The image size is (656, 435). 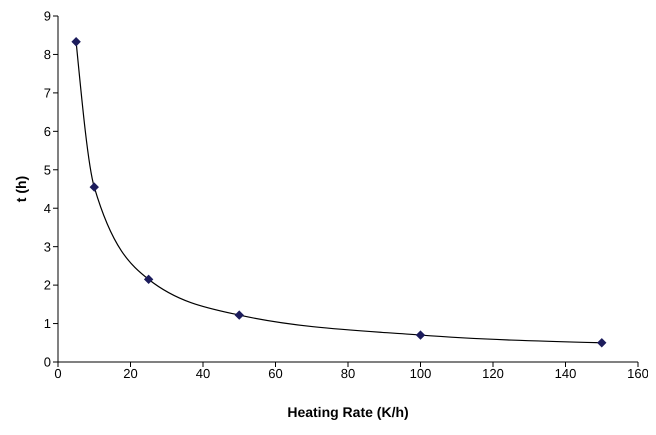 I want to click on y-tick-label: 3, so click(x=47, y=246).